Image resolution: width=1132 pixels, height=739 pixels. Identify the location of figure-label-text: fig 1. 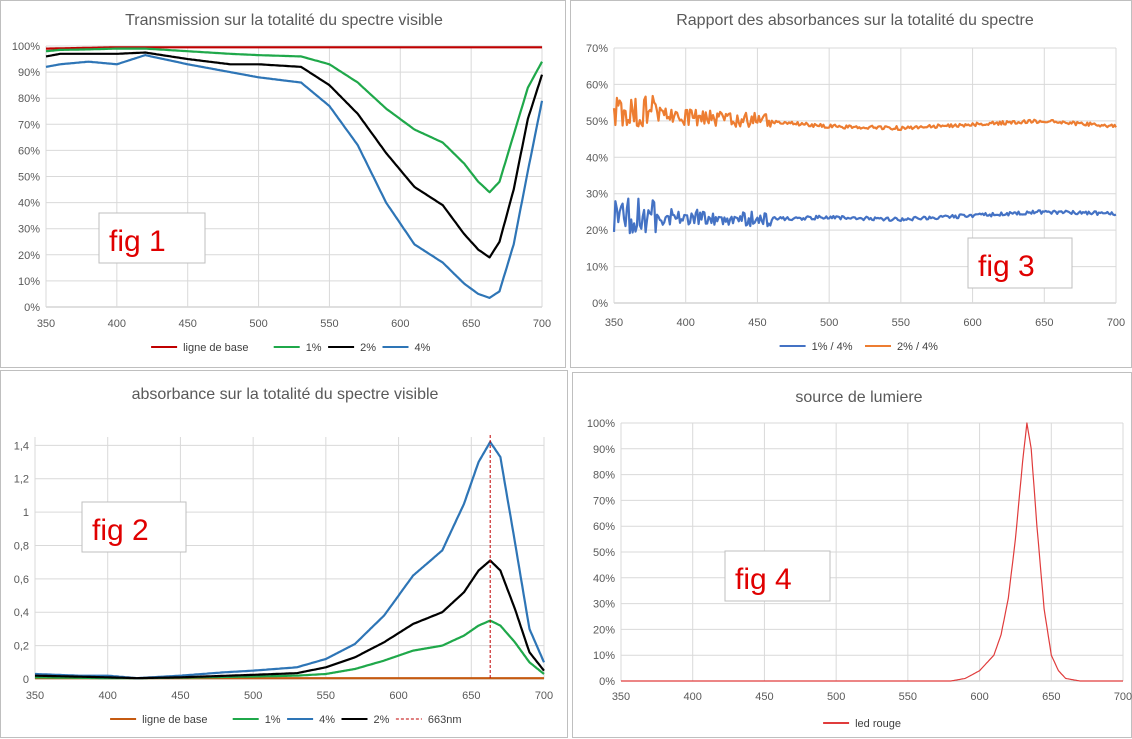
(137, 241).